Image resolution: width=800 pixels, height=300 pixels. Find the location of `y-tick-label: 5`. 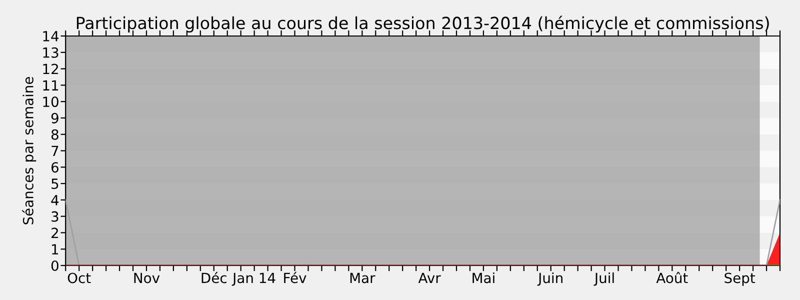

y-tick-label: 5 is located at coordinates (55, 184).